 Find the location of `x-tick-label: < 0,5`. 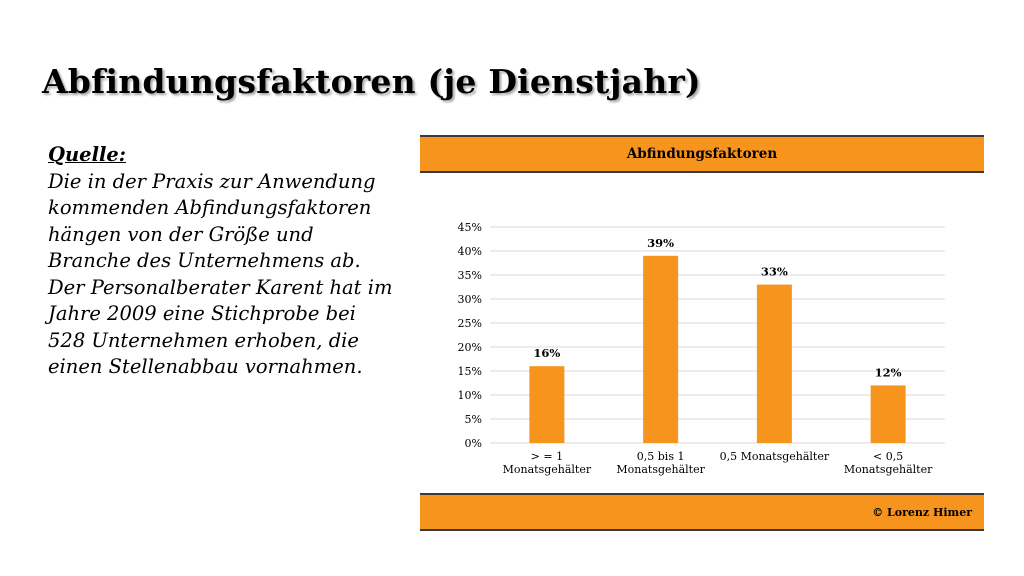

x-tick-label: < 0,5 is located at coordinates (888, 456).